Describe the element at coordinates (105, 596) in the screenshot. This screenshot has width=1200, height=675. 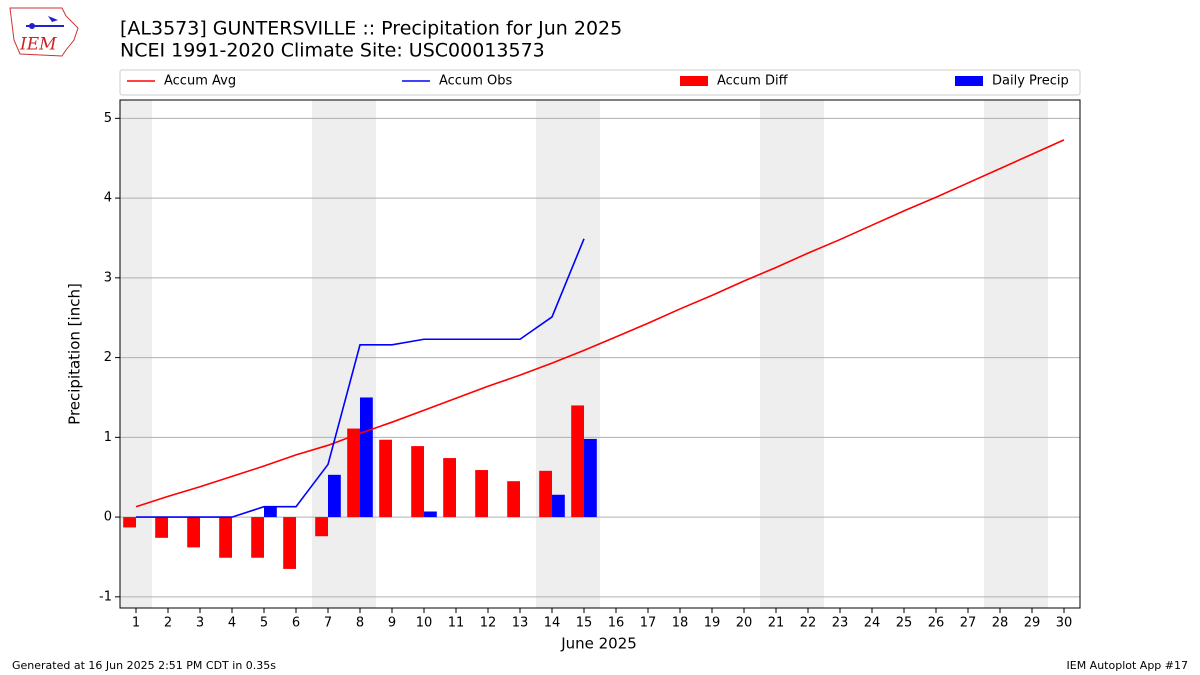
I see `y-tick-label: -1` at that location.